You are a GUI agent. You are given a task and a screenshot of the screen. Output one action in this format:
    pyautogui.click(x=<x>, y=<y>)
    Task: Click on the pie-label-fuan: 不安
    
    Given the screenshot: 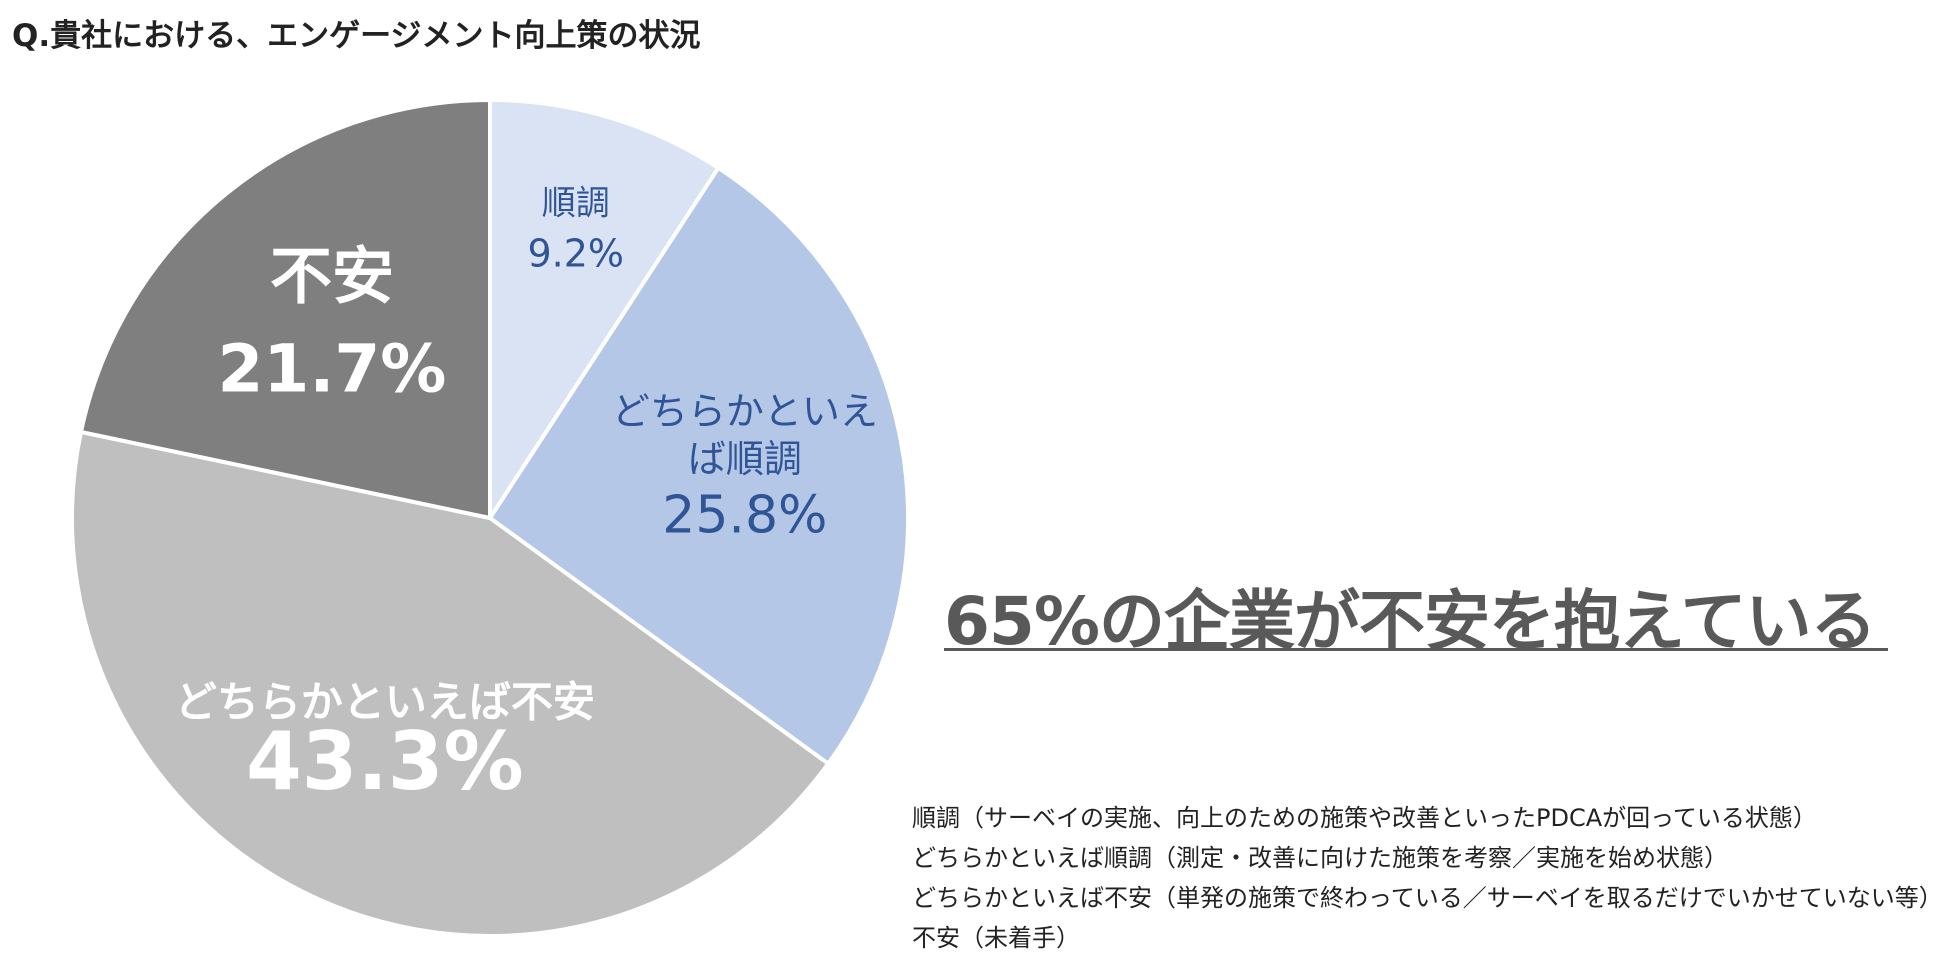 What is the action you would take?
    pyautogui.click(x=332, y=276)
    